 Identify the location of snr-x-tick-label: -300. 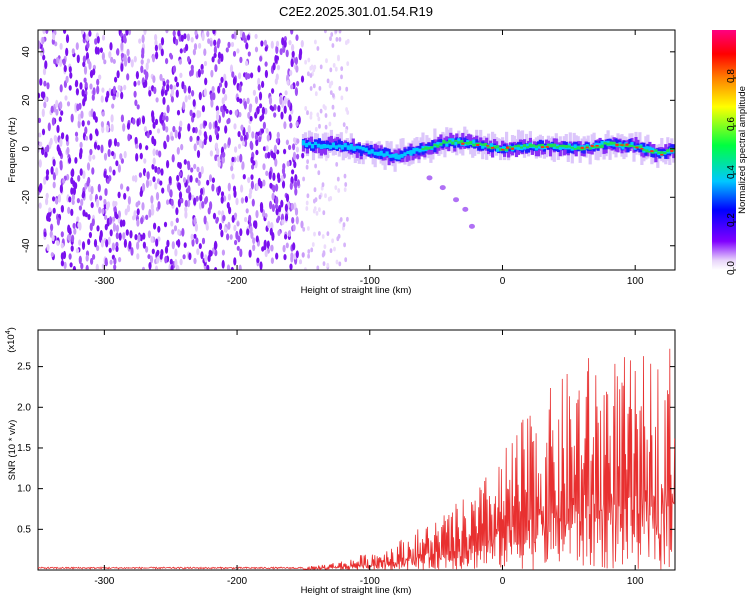
(104, 581).